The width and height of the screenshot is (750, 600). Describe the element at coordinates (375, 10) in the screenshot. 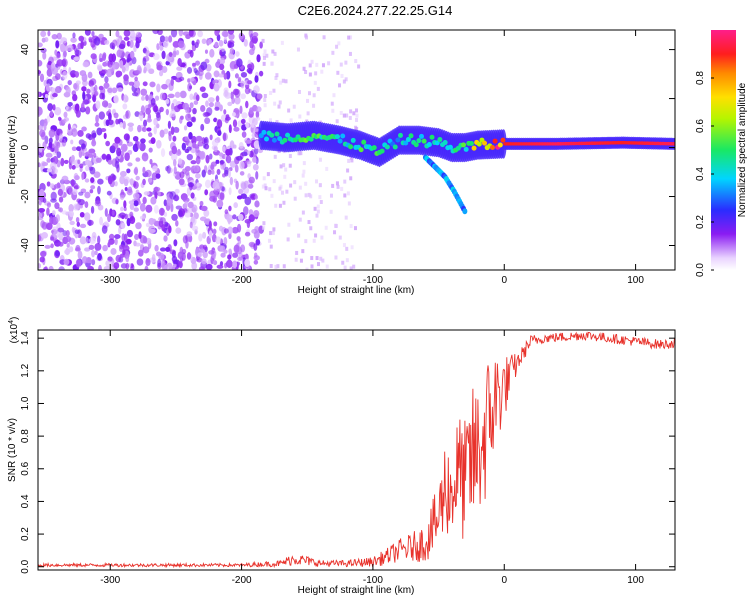

I see `figure-title: C2E6.2024.277.22.25.G14` at that location.